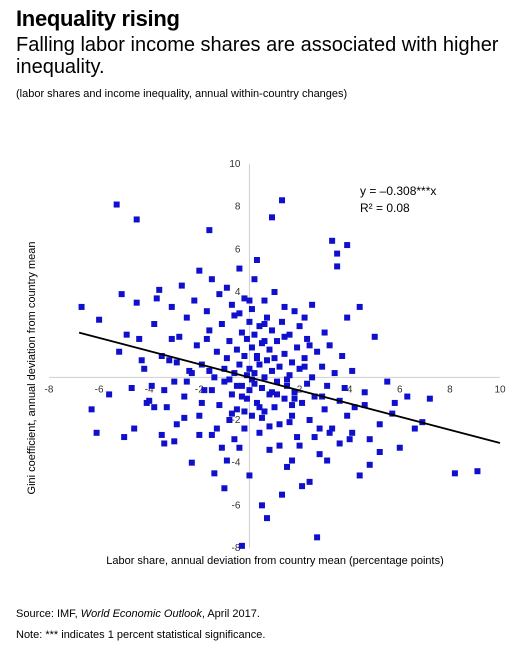  I want to click on y-tick-label: 8, so click(238, 207).